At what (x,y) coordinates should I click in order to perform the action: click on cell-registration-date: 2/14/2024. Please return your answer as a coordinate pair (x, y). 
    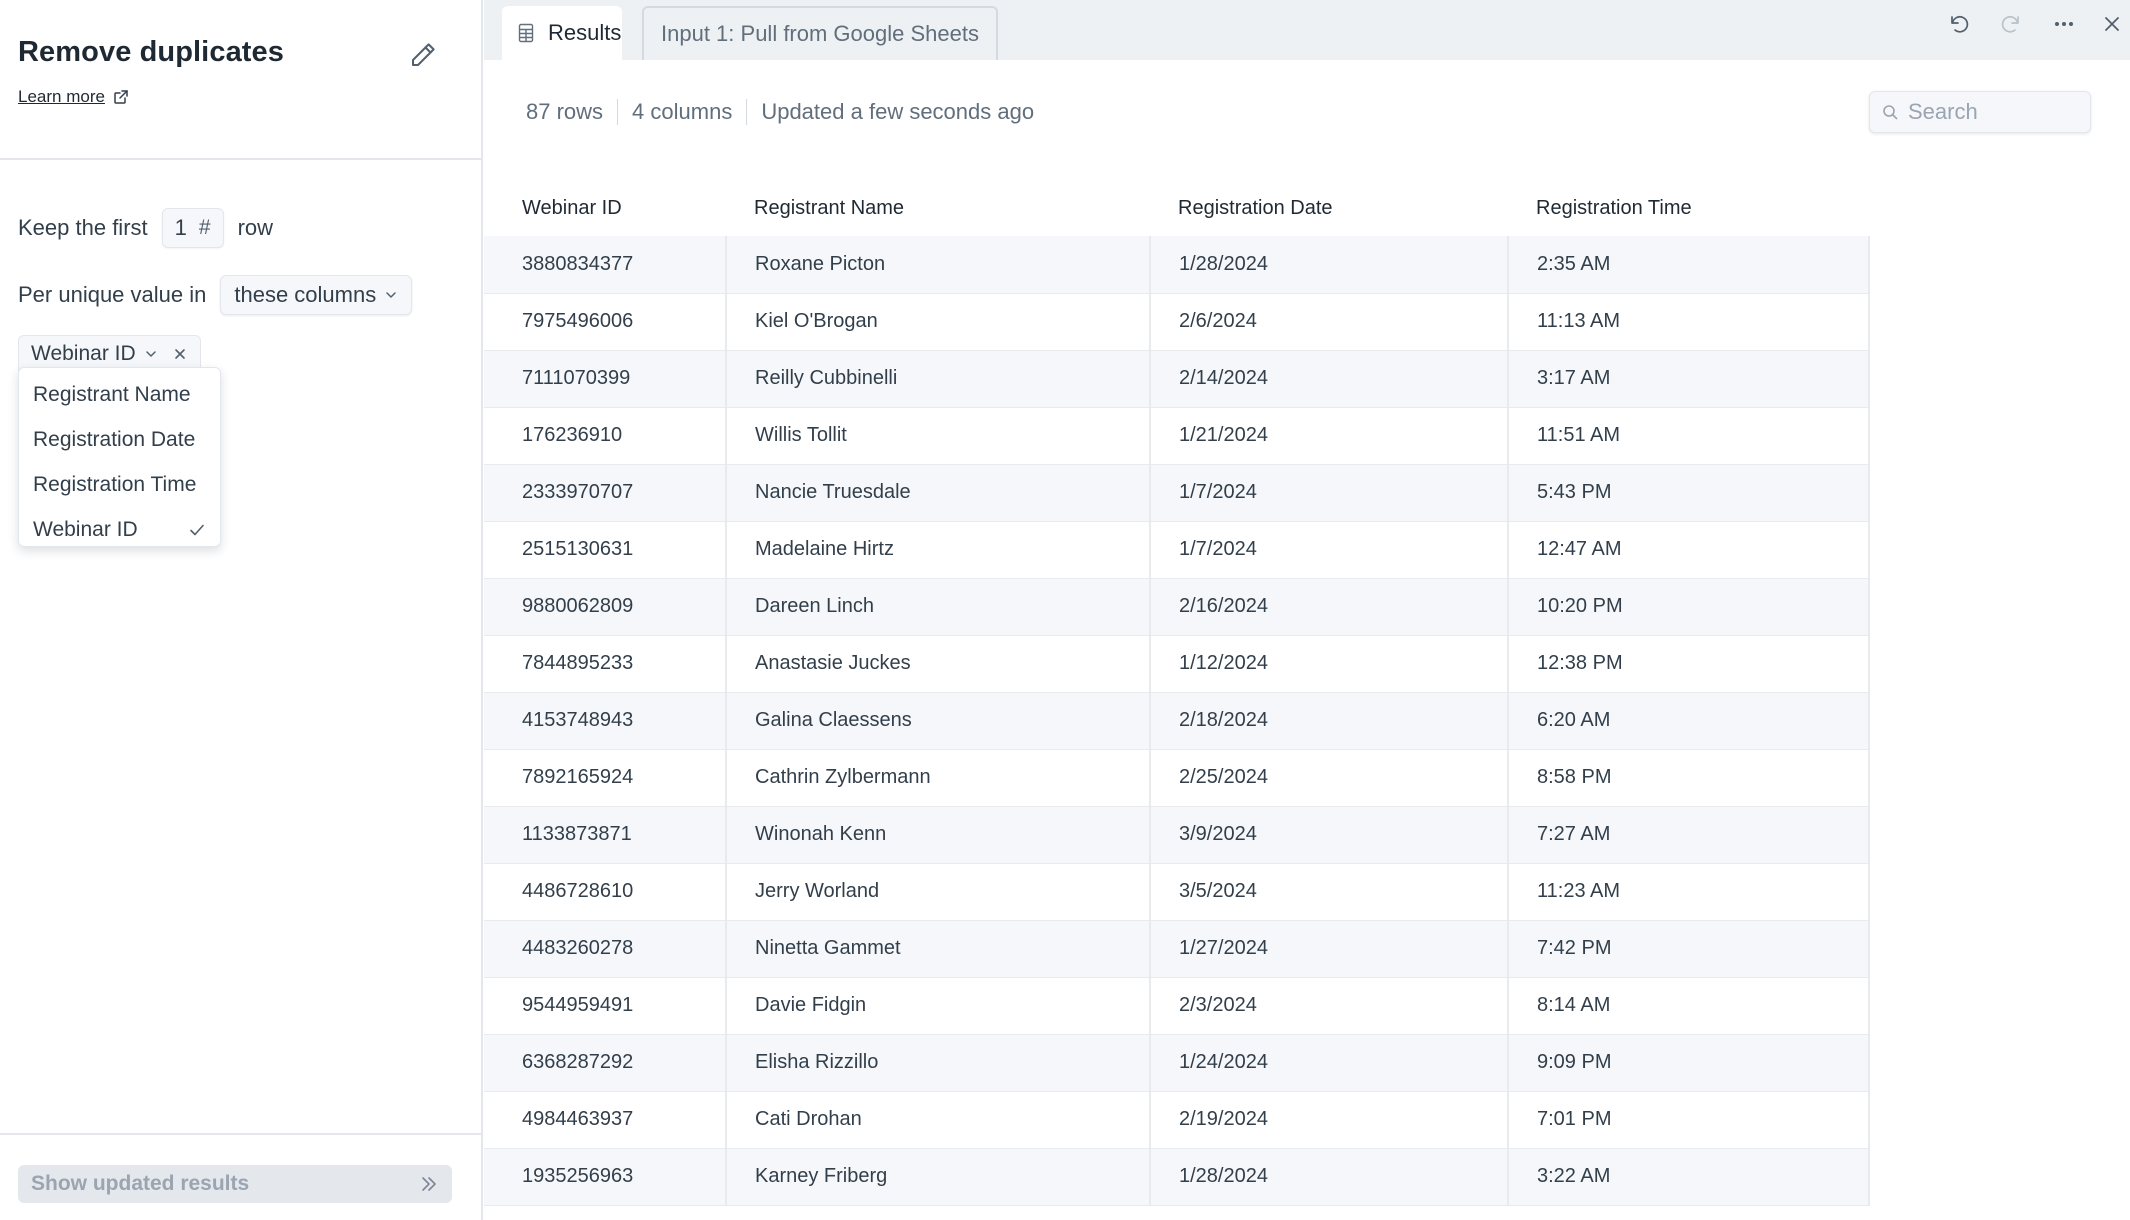
    Looking at the image, I should click on (1329, 379).